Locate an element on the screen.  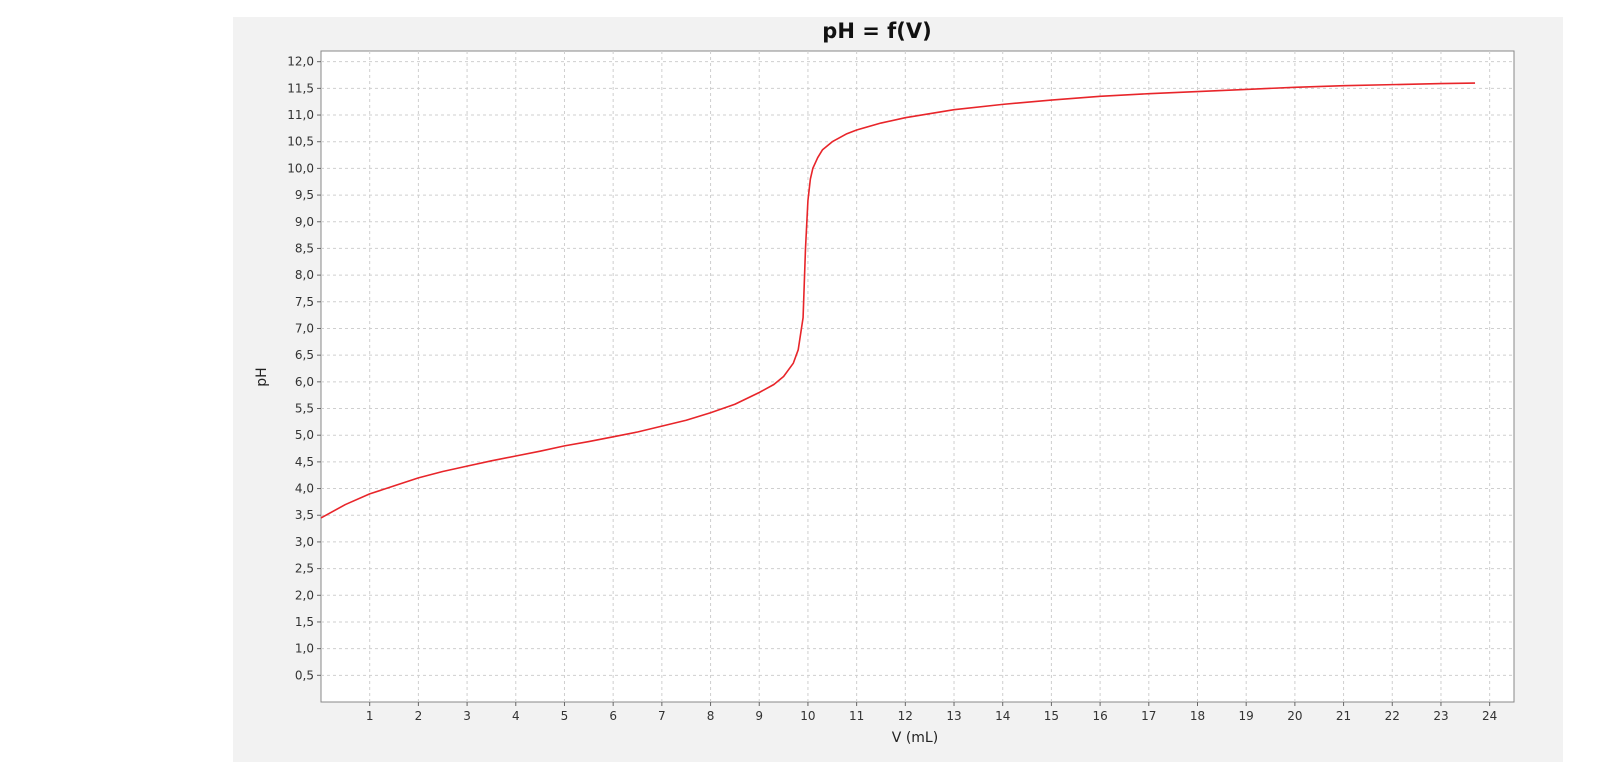
y-tick-label: 9,5 is located at coordinates (304, 195).